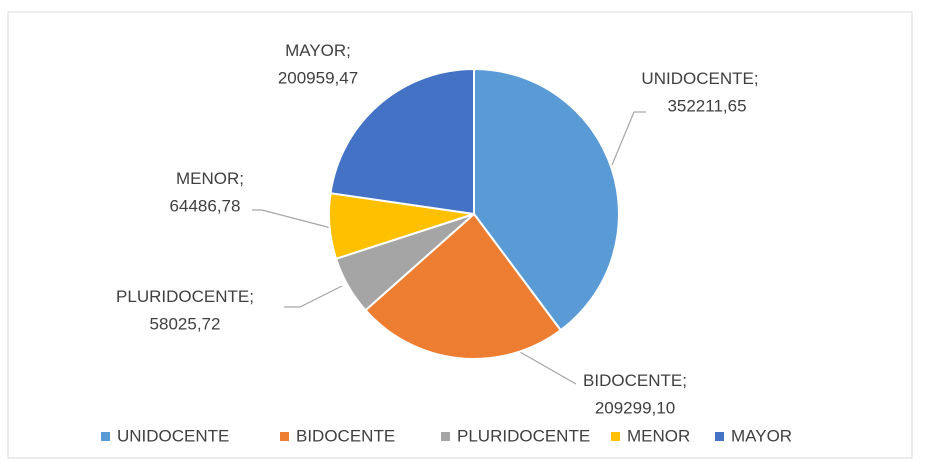 The height and width of the screenshot is (466, 928). What do you see at coordinates (173, 435) in the screenshot?
I see `legend-label: UNIDOCENTE` at bounding box center [173, 435].